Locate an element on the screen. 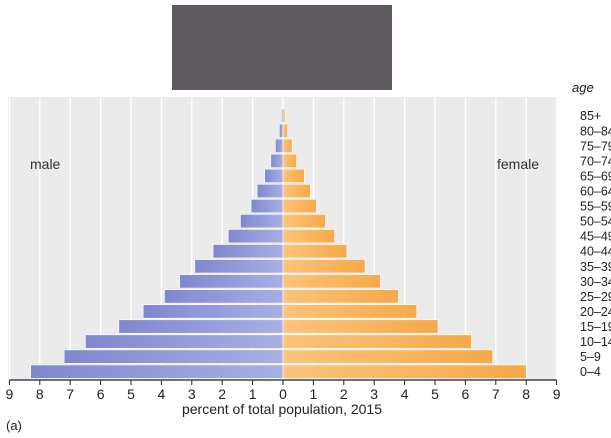 The width and height of the screenshot is (611, 438). age-tick-label: 75–79 is located at coordinates (595, 146).